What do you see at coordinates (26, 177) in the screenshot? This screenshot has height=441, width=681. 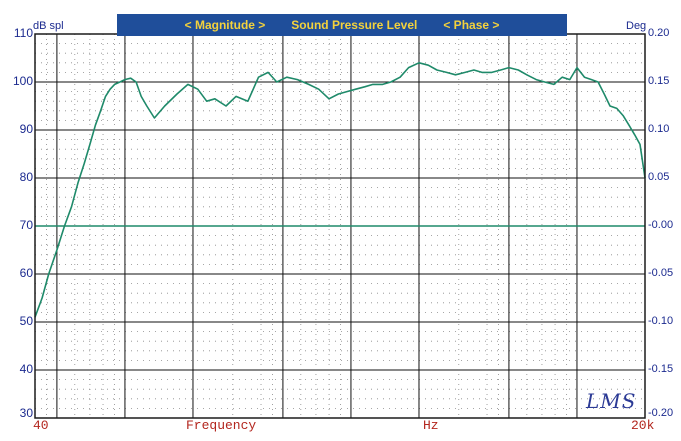 I see `left-tick-label: 80` at bounding box center [26, 177].